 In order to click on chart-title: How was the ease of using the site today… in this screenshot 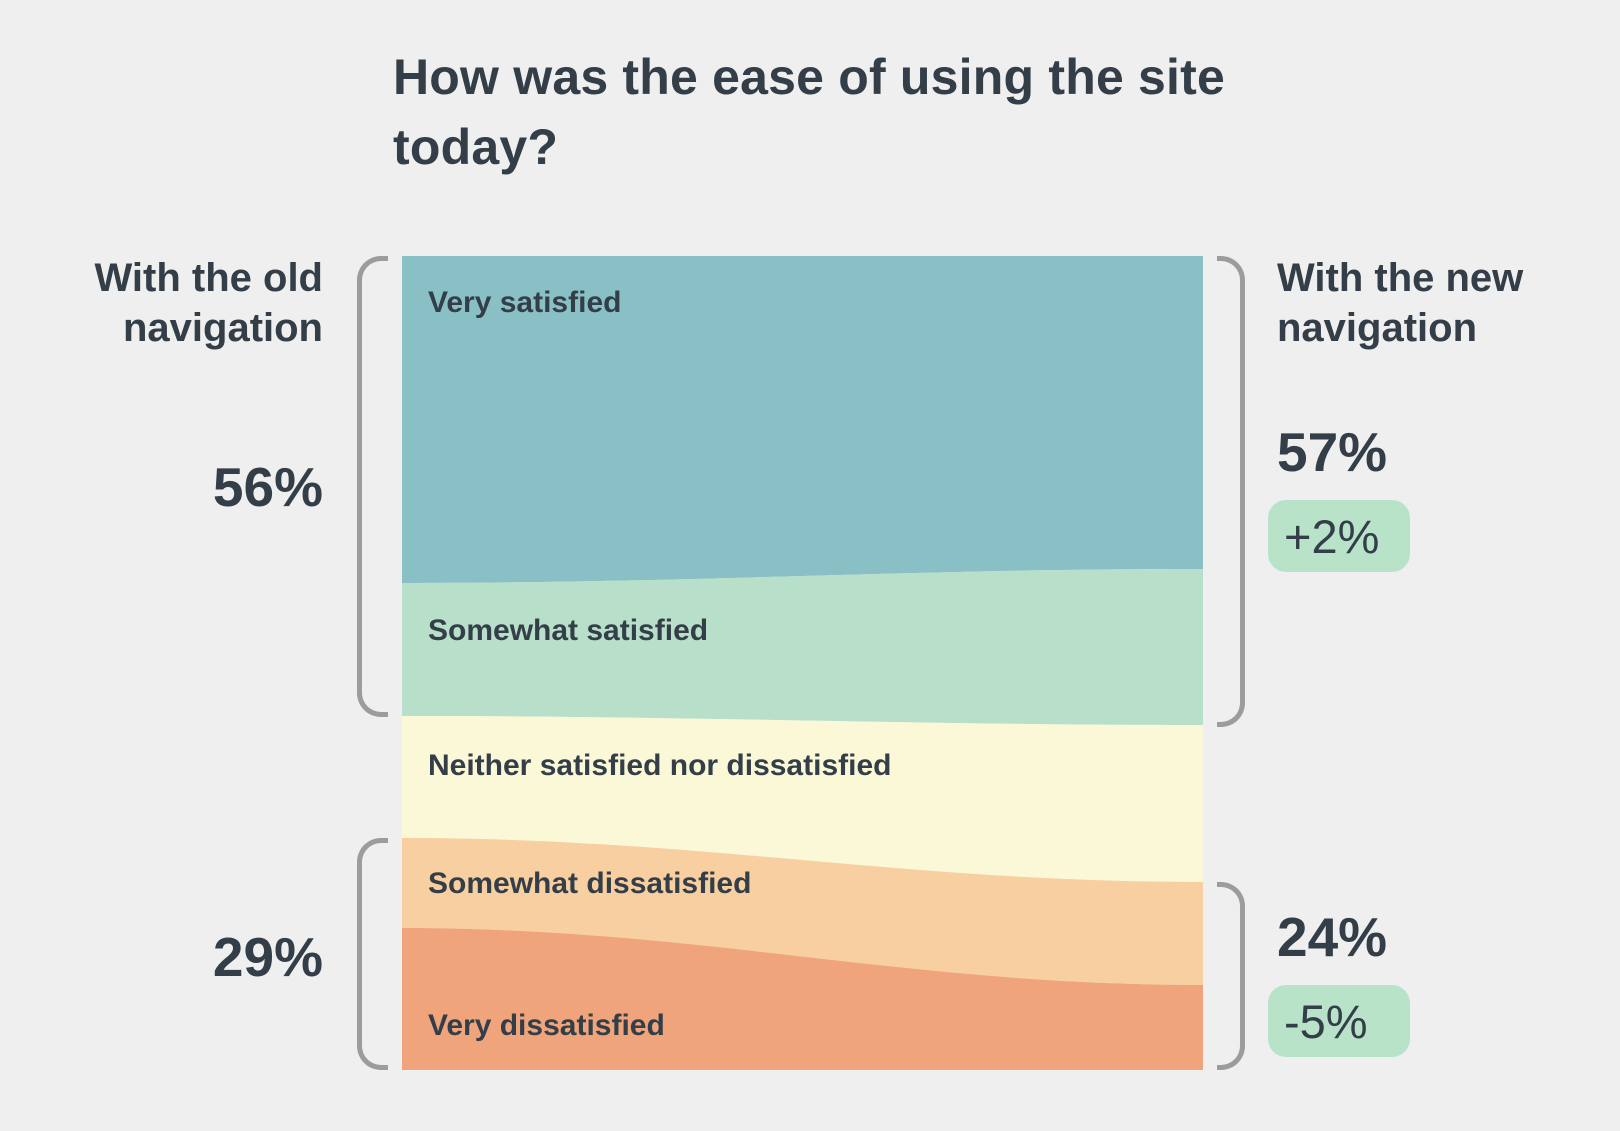, I will do `click(809, 112)`.